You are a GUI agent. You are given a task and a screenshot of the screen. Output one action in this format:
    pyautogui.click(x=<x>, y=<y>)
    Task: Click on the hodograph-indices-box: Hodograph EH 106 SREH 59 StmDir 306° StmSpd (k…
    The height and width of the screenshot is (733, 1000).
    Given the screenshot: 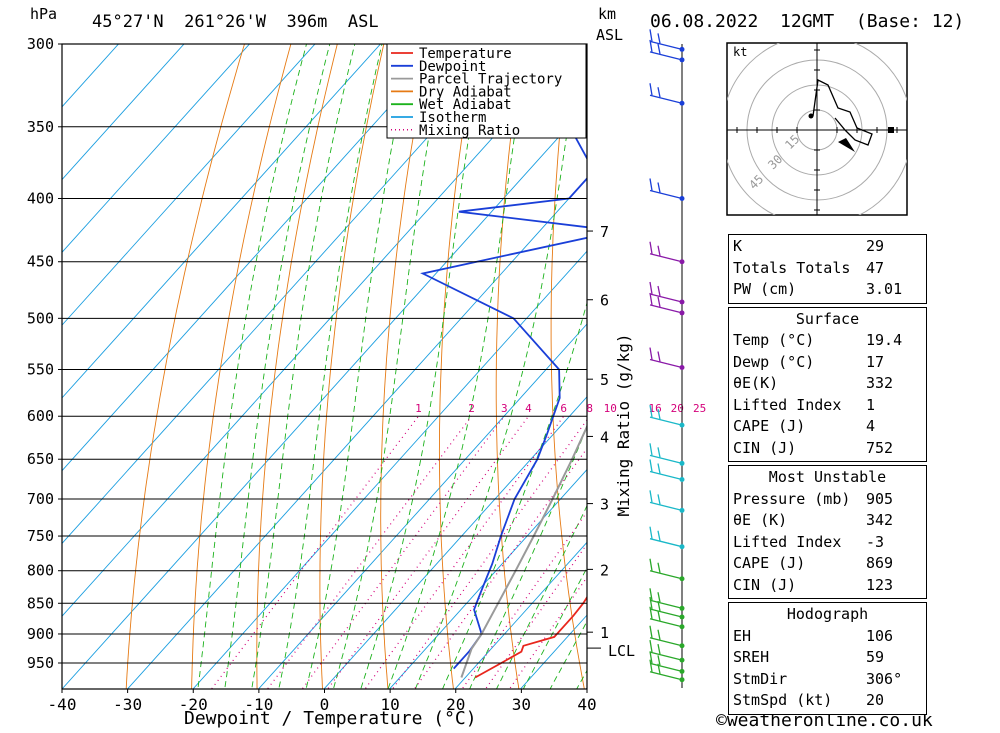 What is the action you would take?
    pyautogui.click(x=827, y=658)
    